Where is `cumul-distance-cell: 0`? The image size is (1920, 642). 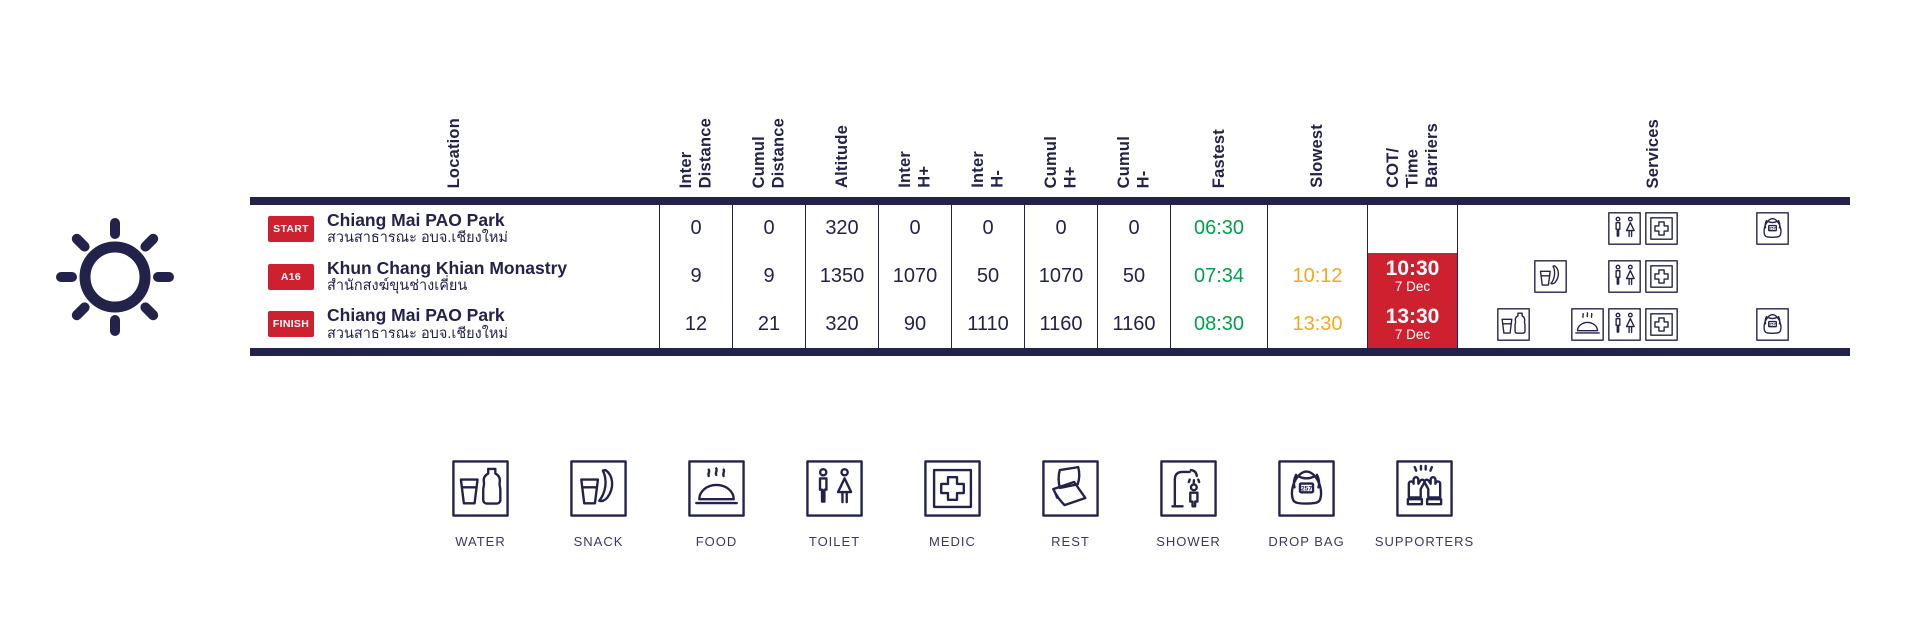 cumul-distance-cell: 0 is located at coordinates (769, 229).